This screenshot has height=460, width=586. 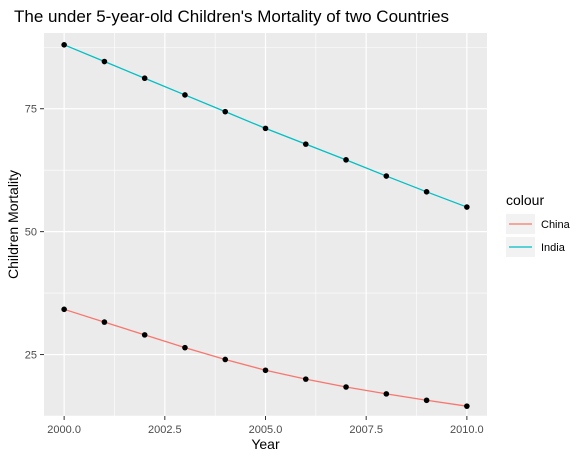 I want to click on y-axis-title: Children Mortality, so click(x=13, y=224).